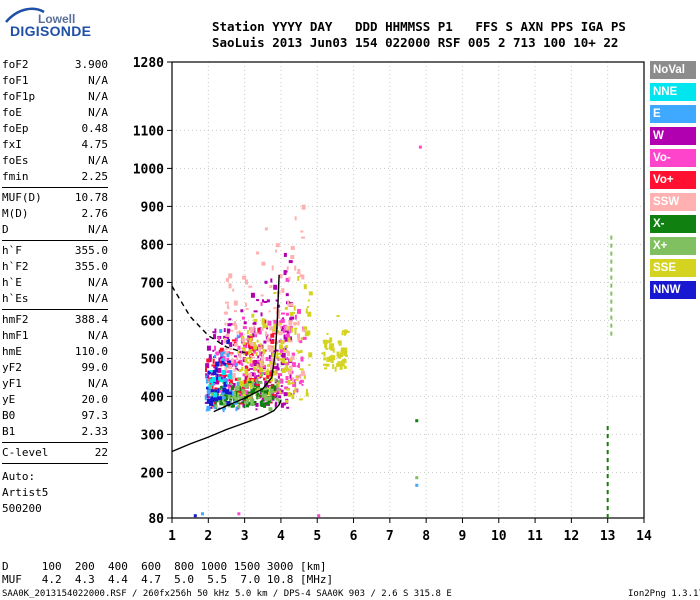  What do you see at coordinates (153, 283) in the screenshot?
I see `y-tick-label: 700` at bounding box center [153, 283].